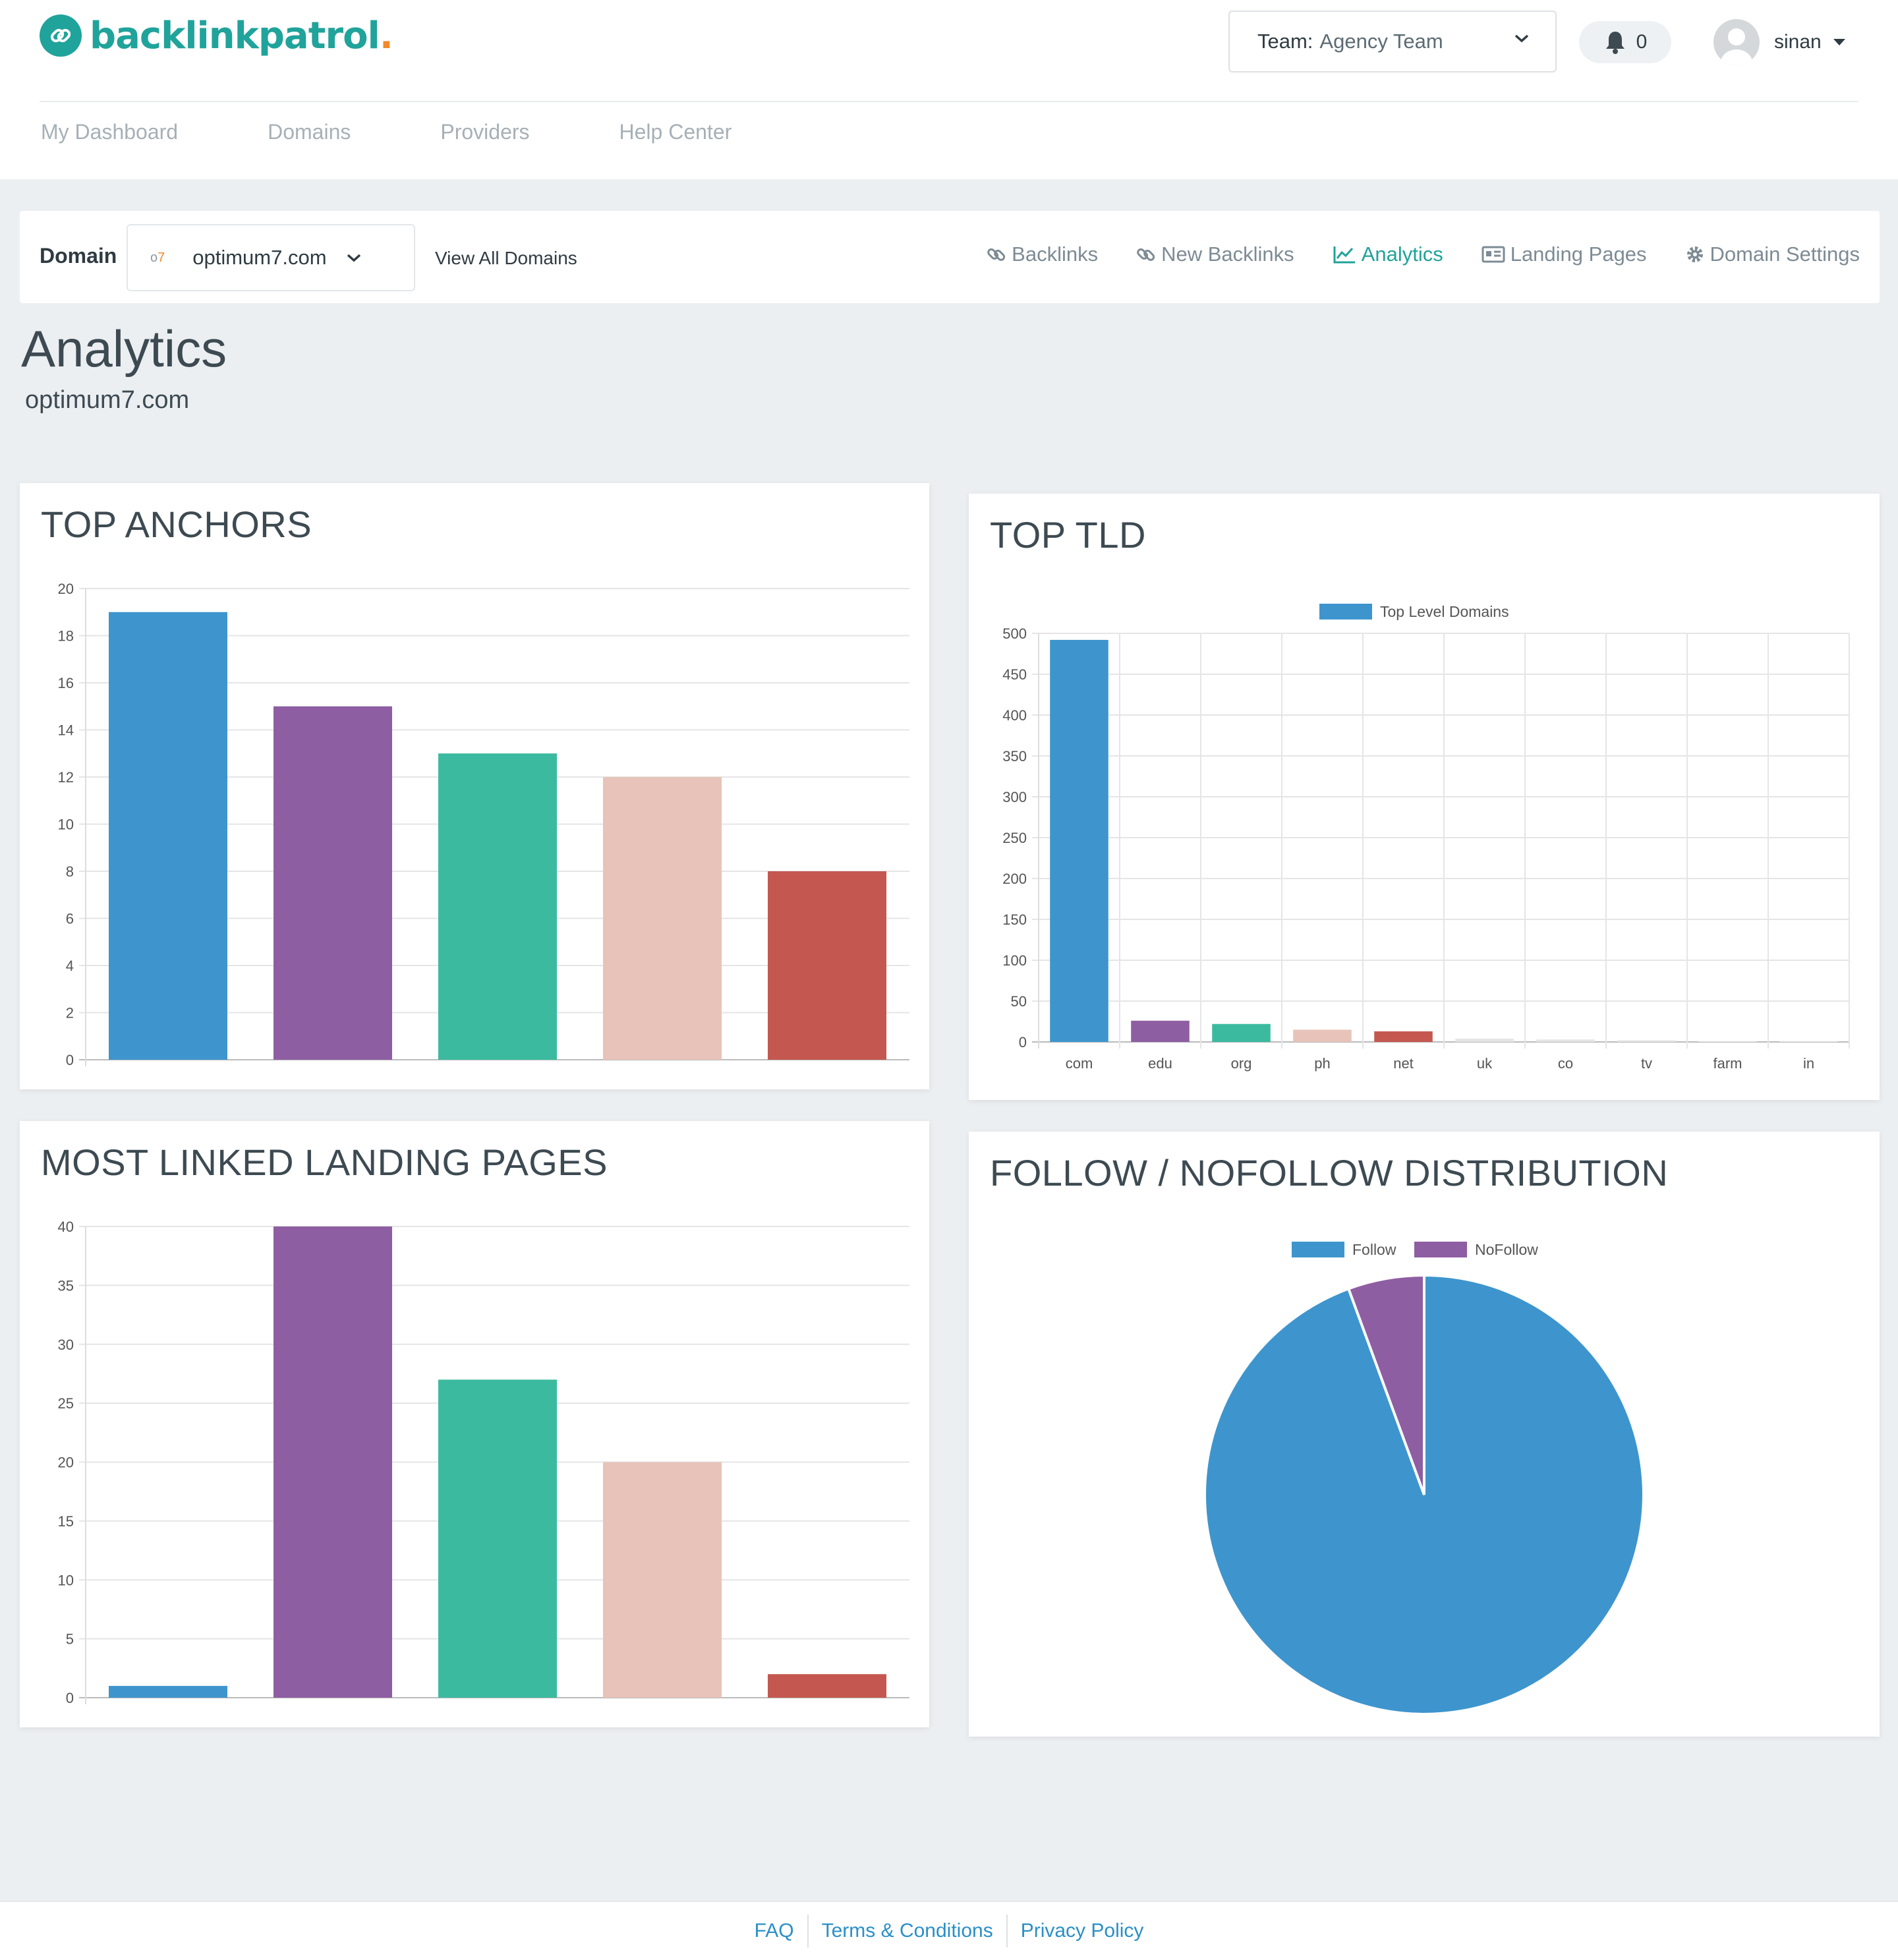 The image size is (1898, 1960). What do you see at coordinates (1068, 535) in the screenshot?
I see `top-tld-title: TOP TLD` at bounding box center [1068, 535].